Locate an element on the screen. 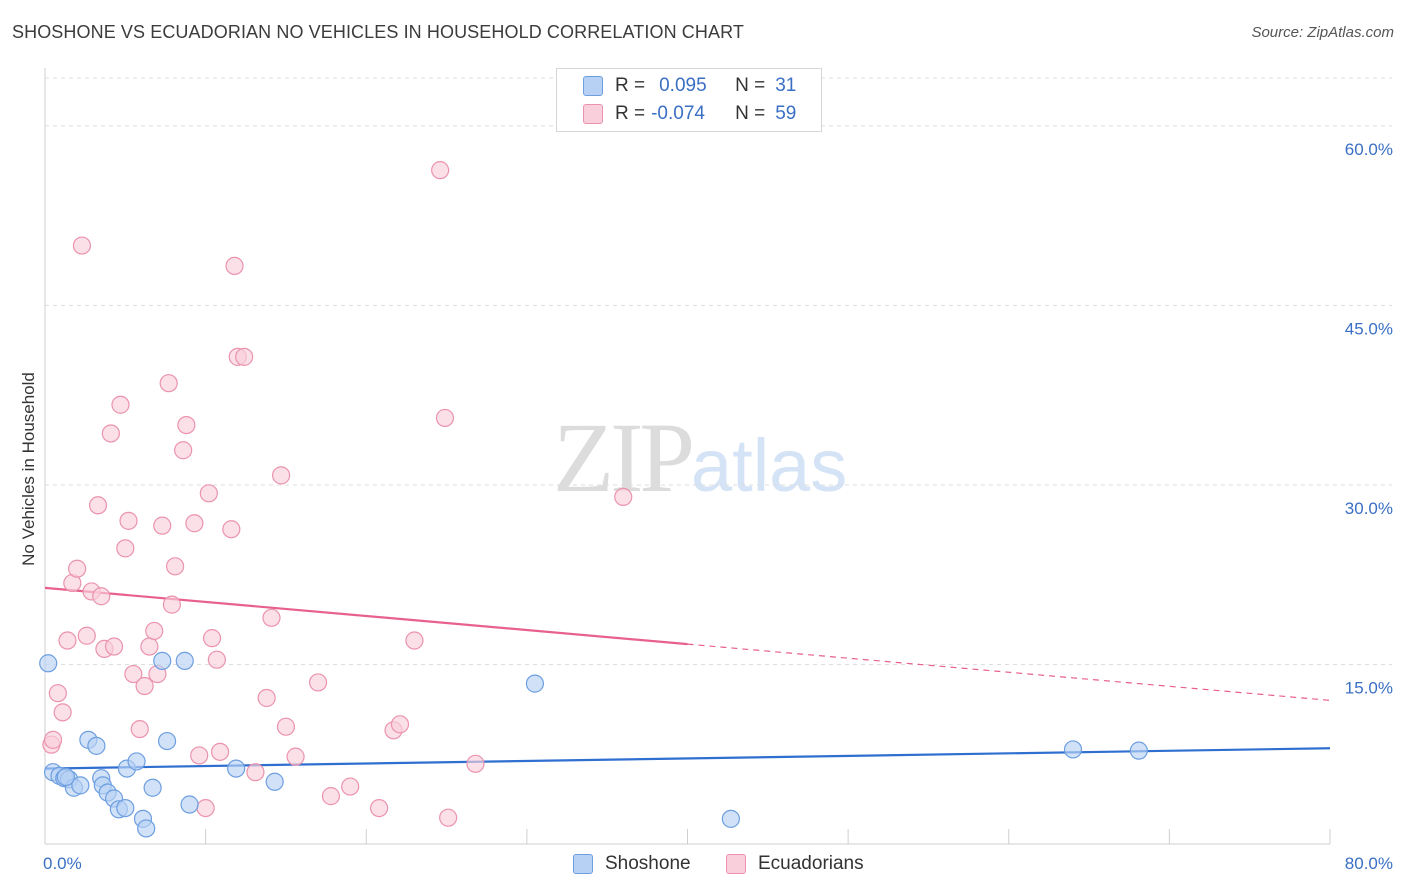 This screenshot has height=892, width=1406. legend-n-value: 59 is located at coordinates (786, 113).